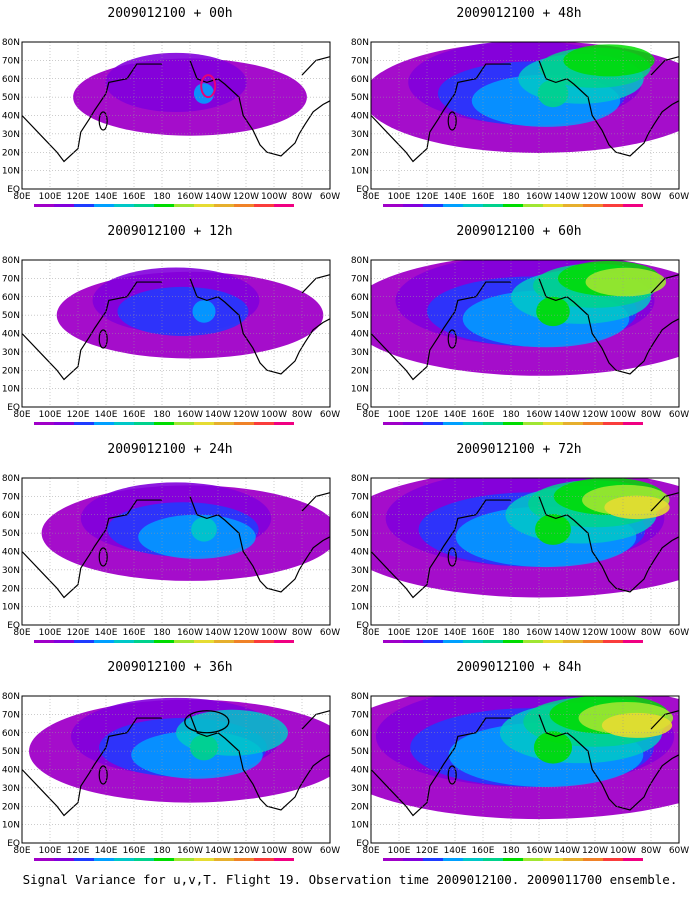 The height and width of the screenshot is (900, 700). Describe the element at coordinates (170, 449) in the screenshot. I see `panel-title: 2009012100 + 24h` at that location.